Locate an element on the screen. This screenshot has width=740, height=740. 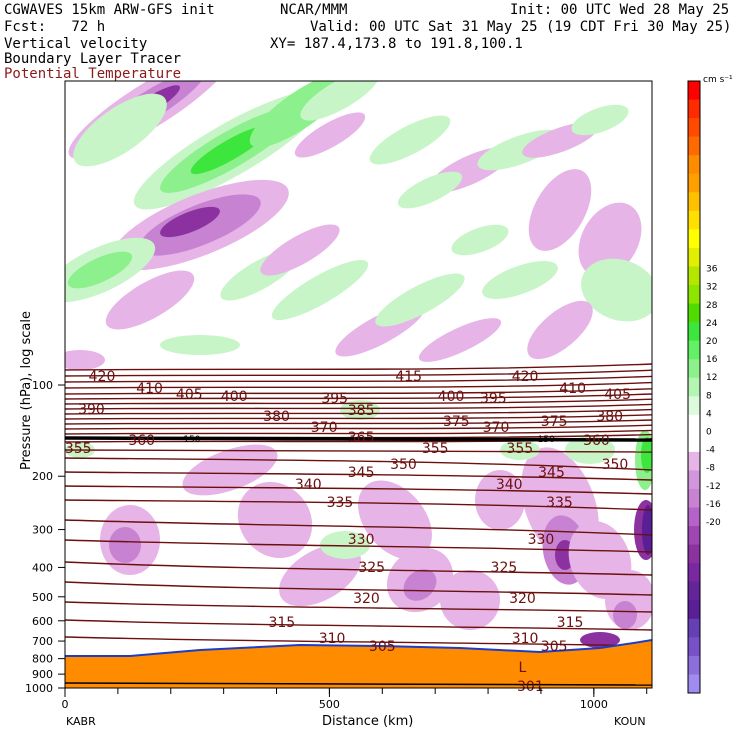
terrain is located at coordinates (358, 663).